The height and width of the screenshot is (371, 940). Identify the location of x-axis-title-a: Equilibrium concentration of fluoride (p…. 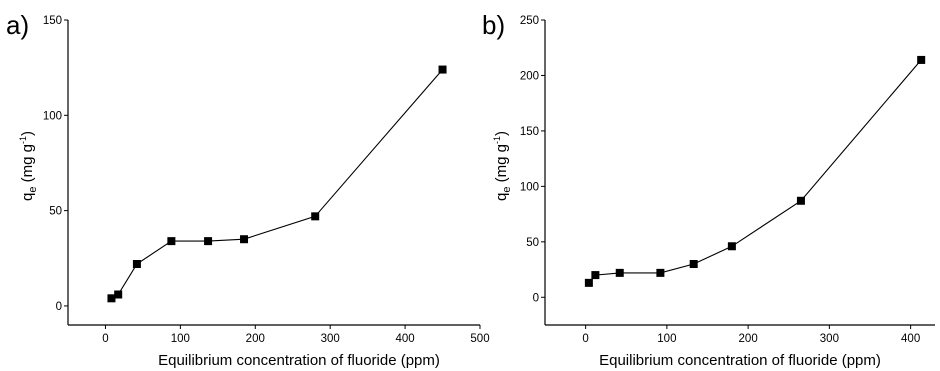
(299, 360).